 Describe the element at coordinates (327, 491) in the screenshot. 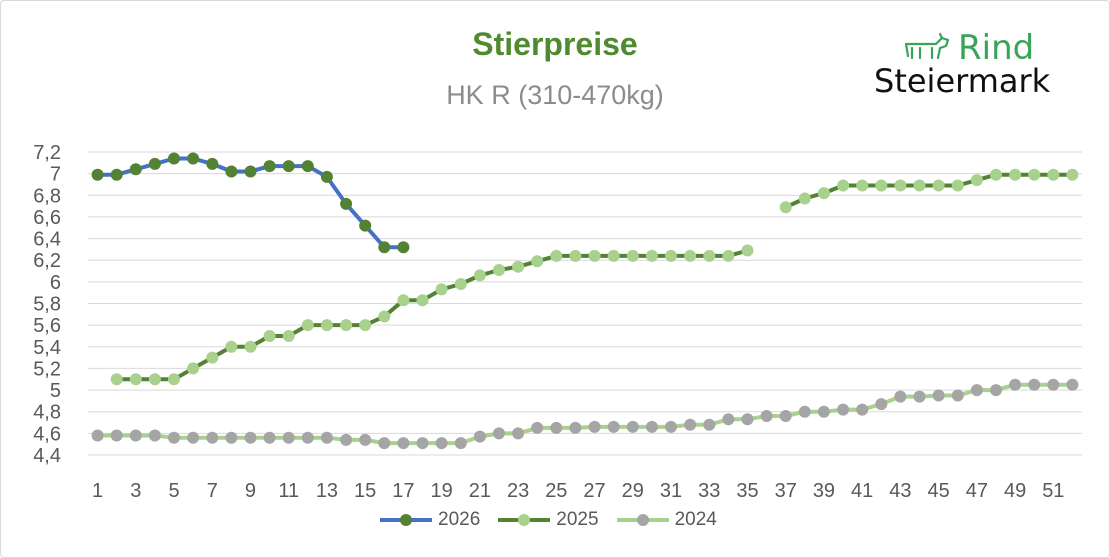

I see `x-tick-label: 13` at that location.